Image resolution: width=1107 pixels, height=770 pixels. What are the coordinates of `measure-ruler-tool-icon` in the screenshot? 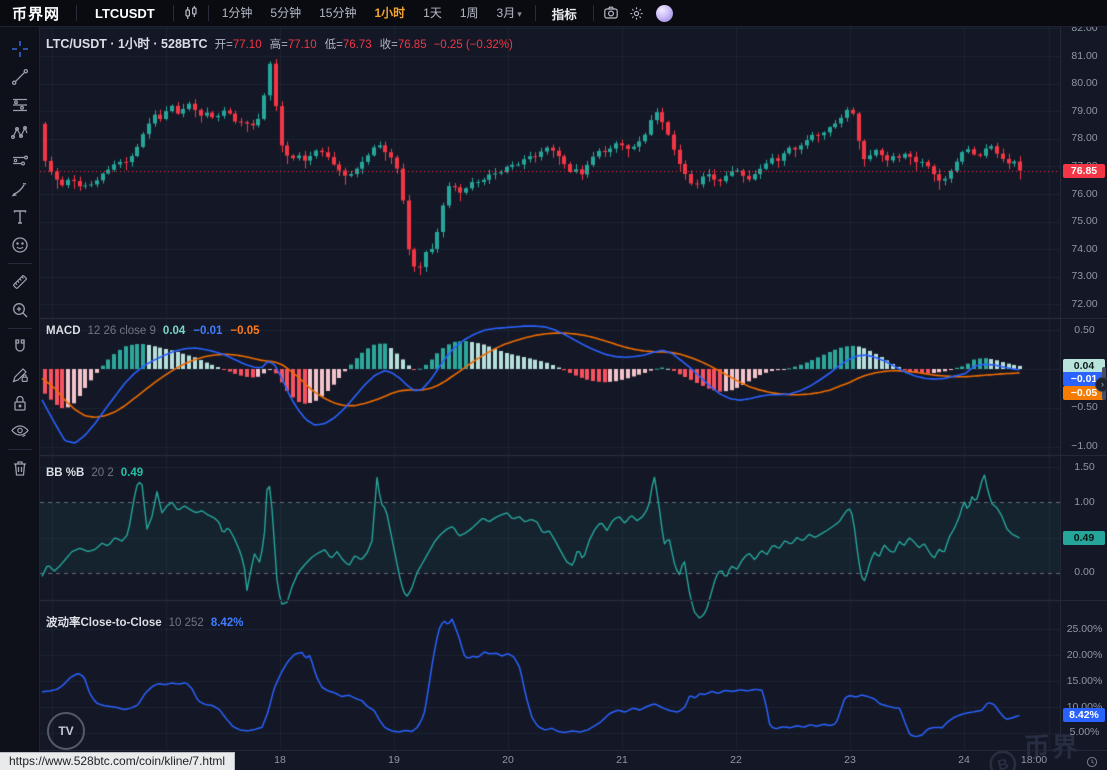 It's located at (20, 282).